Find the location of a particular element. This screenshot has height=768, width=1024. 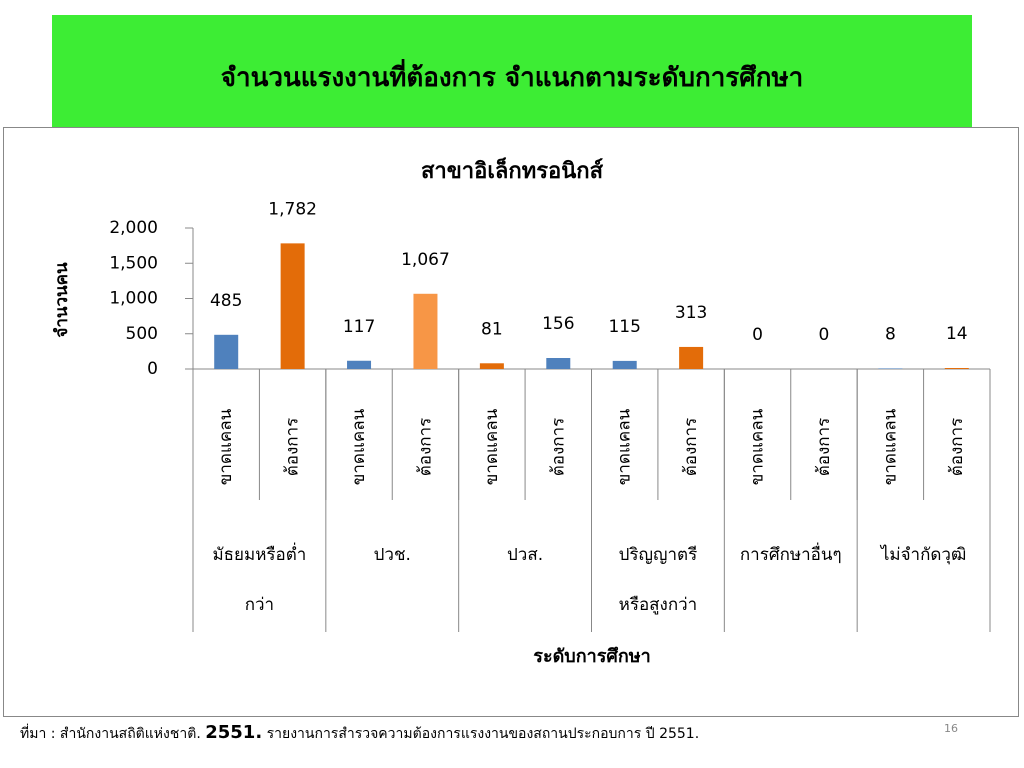

footer-year: 2551. is located at coordinates (234, 732).